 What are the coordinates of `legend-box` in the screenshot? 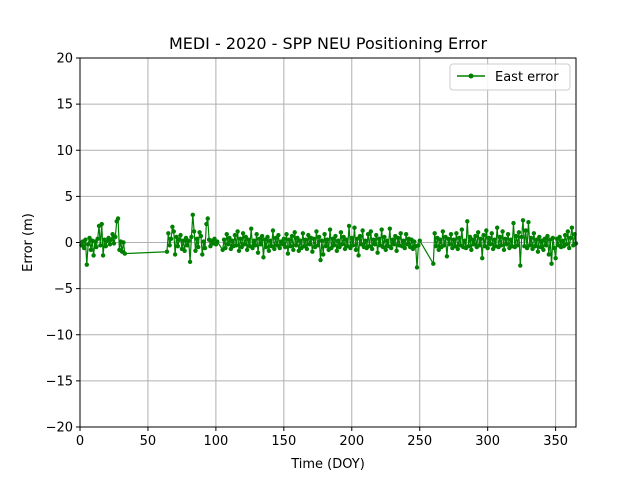 It's located at (510, 77).